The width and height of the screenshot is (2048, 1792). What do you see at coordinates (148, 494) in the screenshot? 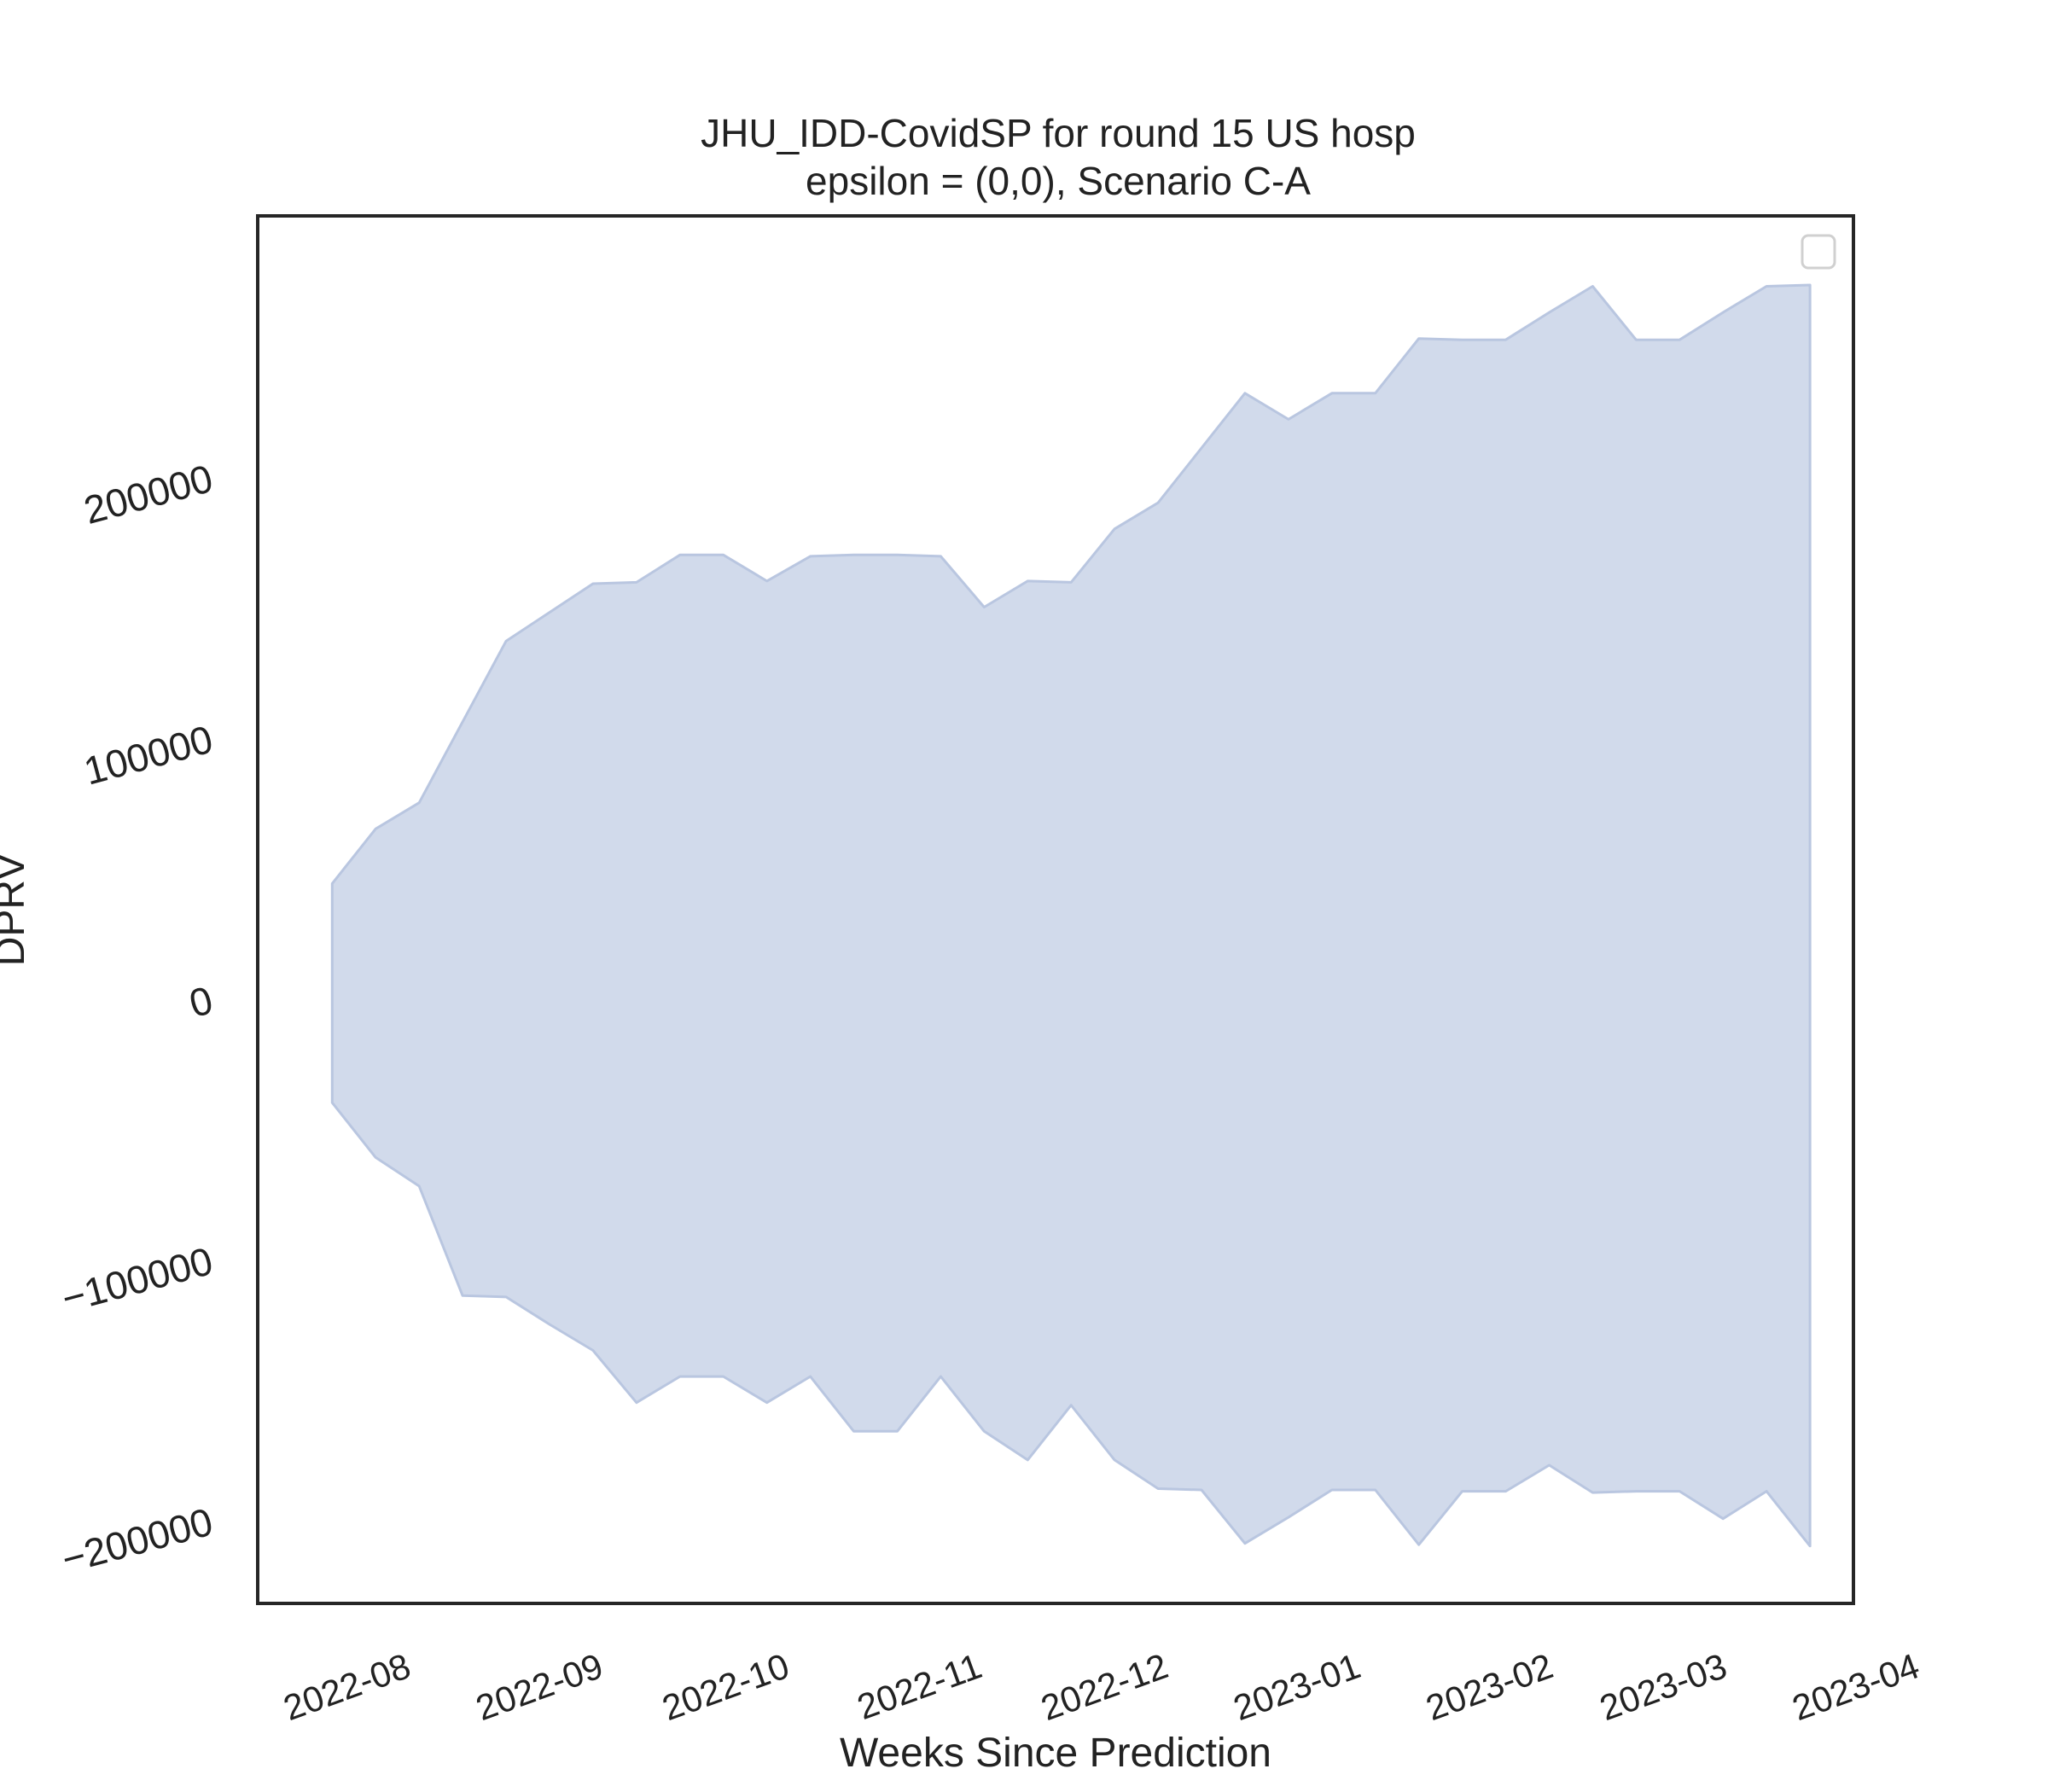
I see `y-tick-label: 200000` at bounding box center [148, 494].